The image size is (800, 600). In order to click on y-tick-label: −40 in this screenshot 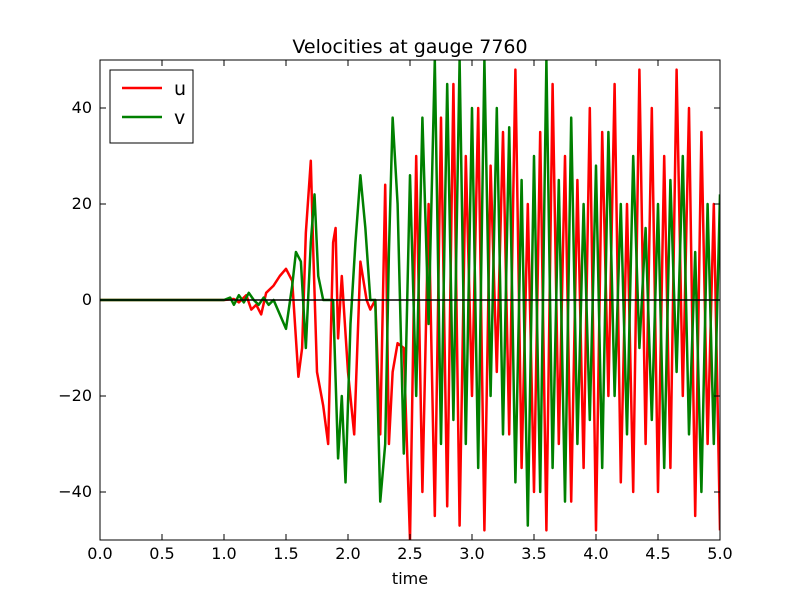, I will do `click(75, 491)`.